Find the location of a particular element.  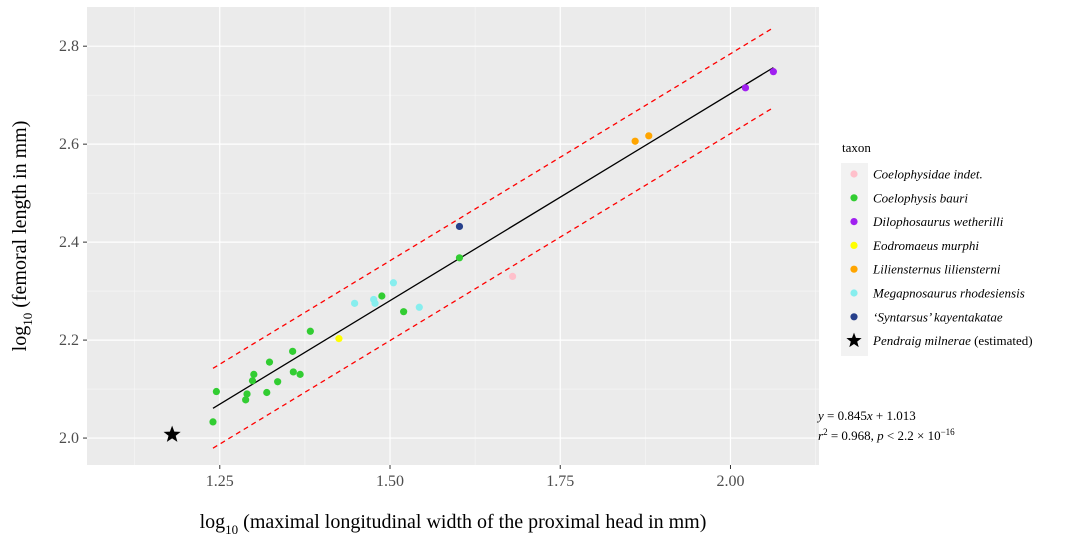

legend-key-star is located at coordinates (854, 340).